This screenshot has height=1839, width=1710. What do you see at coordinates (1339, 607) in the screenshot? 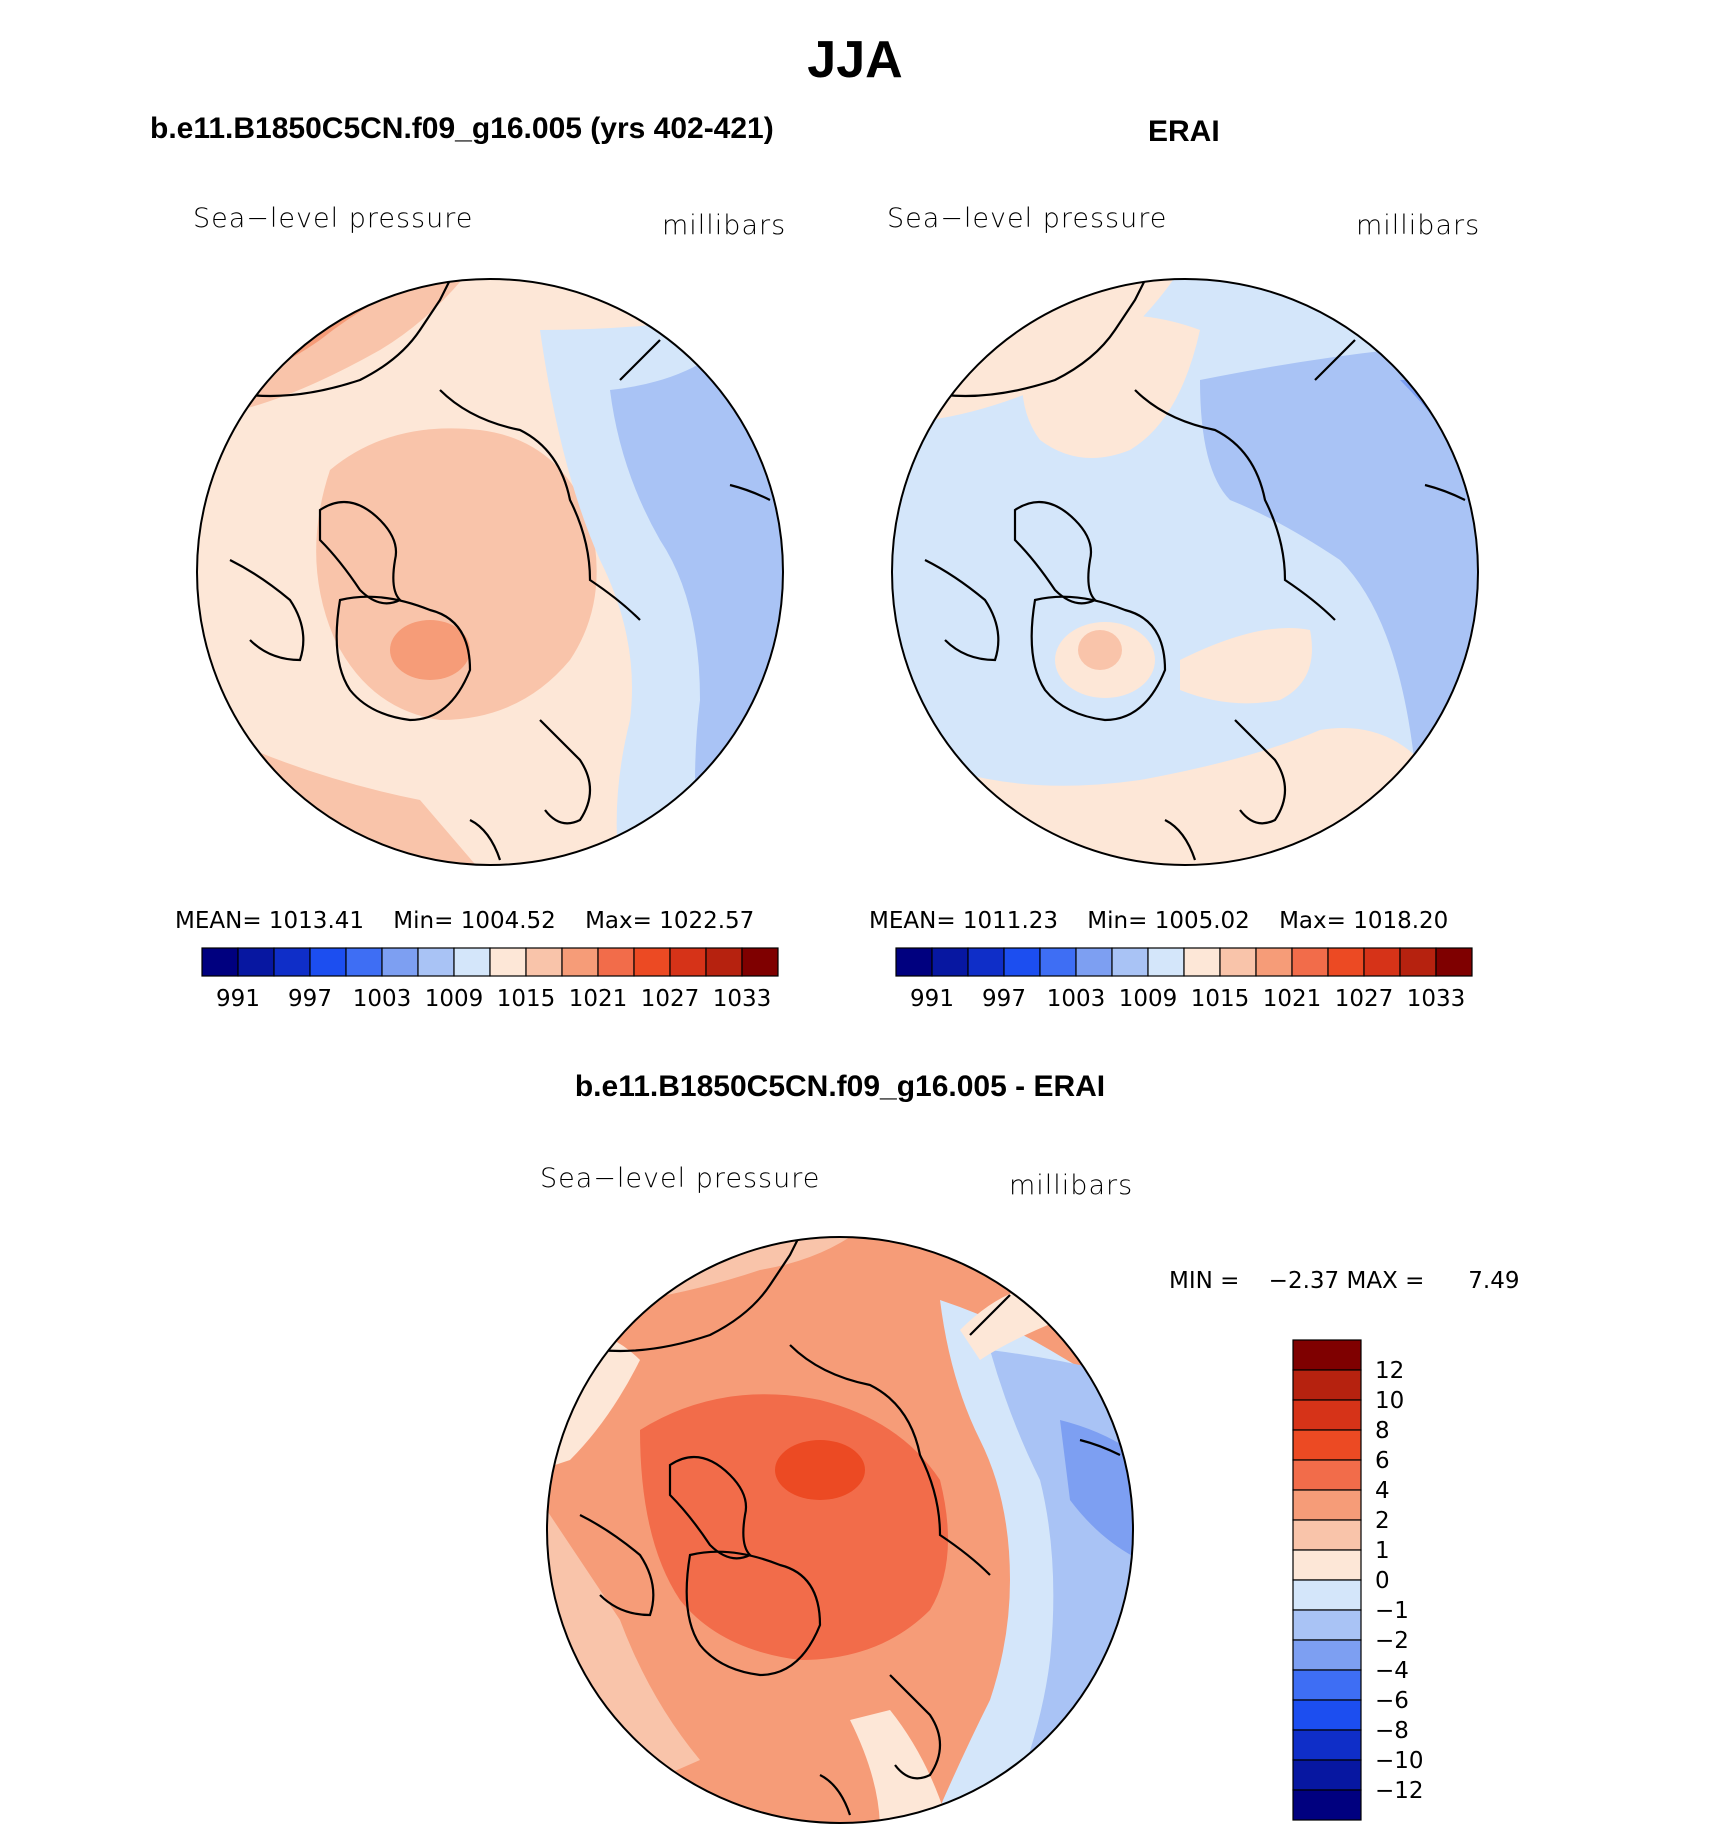
I see `obs-contour-low-e` at bounding box center [1339, 607].